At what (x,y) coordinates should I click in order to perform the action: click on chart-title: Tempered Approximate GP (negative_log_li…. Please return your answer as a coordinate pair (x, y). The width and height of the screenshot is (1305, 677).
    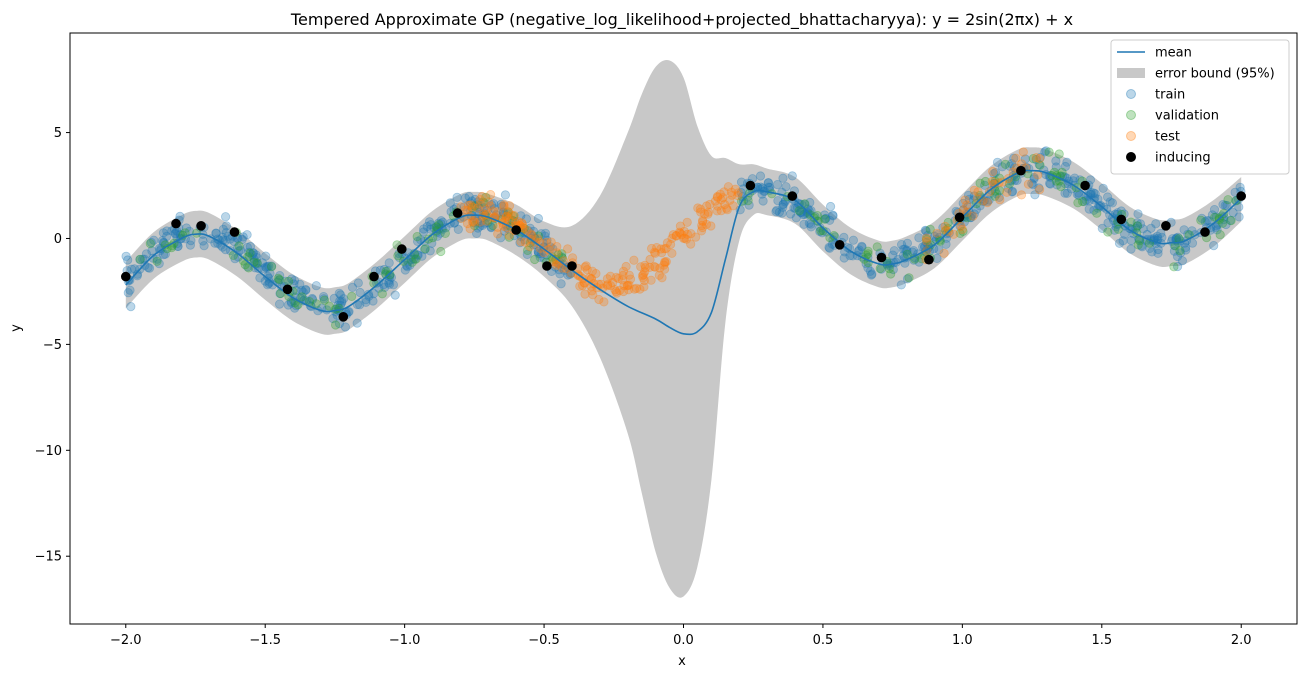
    Looking at the image, I should click on (681, 20).